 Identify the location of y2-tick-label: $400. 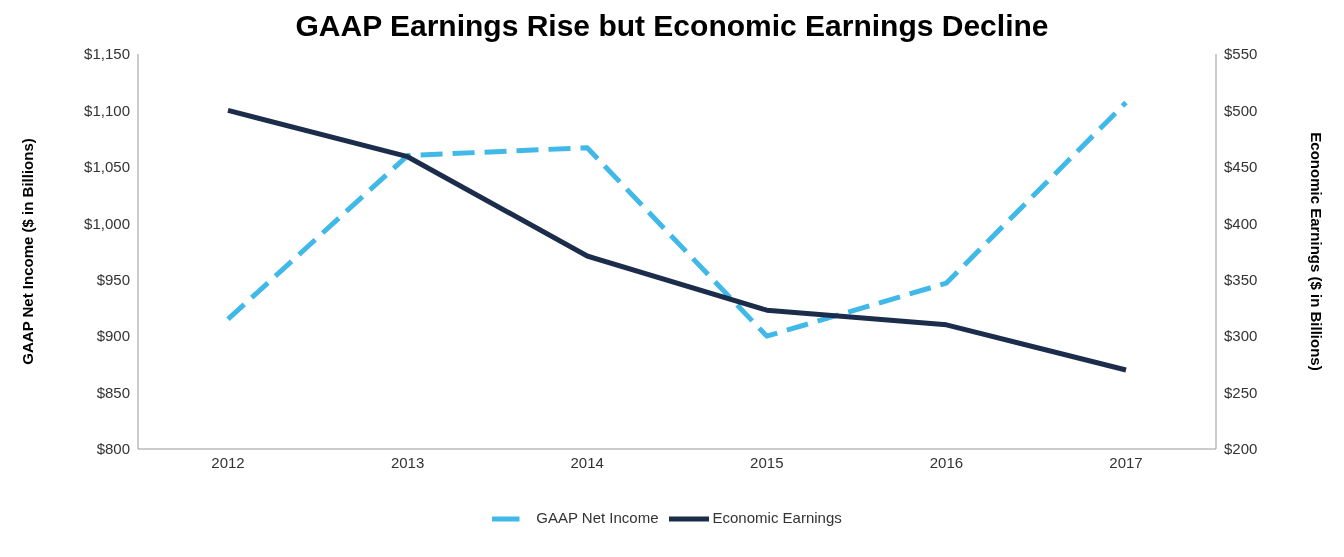
(1241, 223).